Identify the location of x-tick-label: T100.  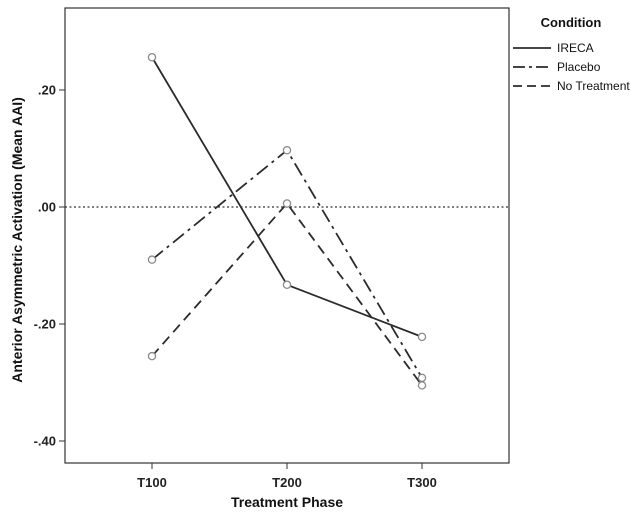
(152, 482).